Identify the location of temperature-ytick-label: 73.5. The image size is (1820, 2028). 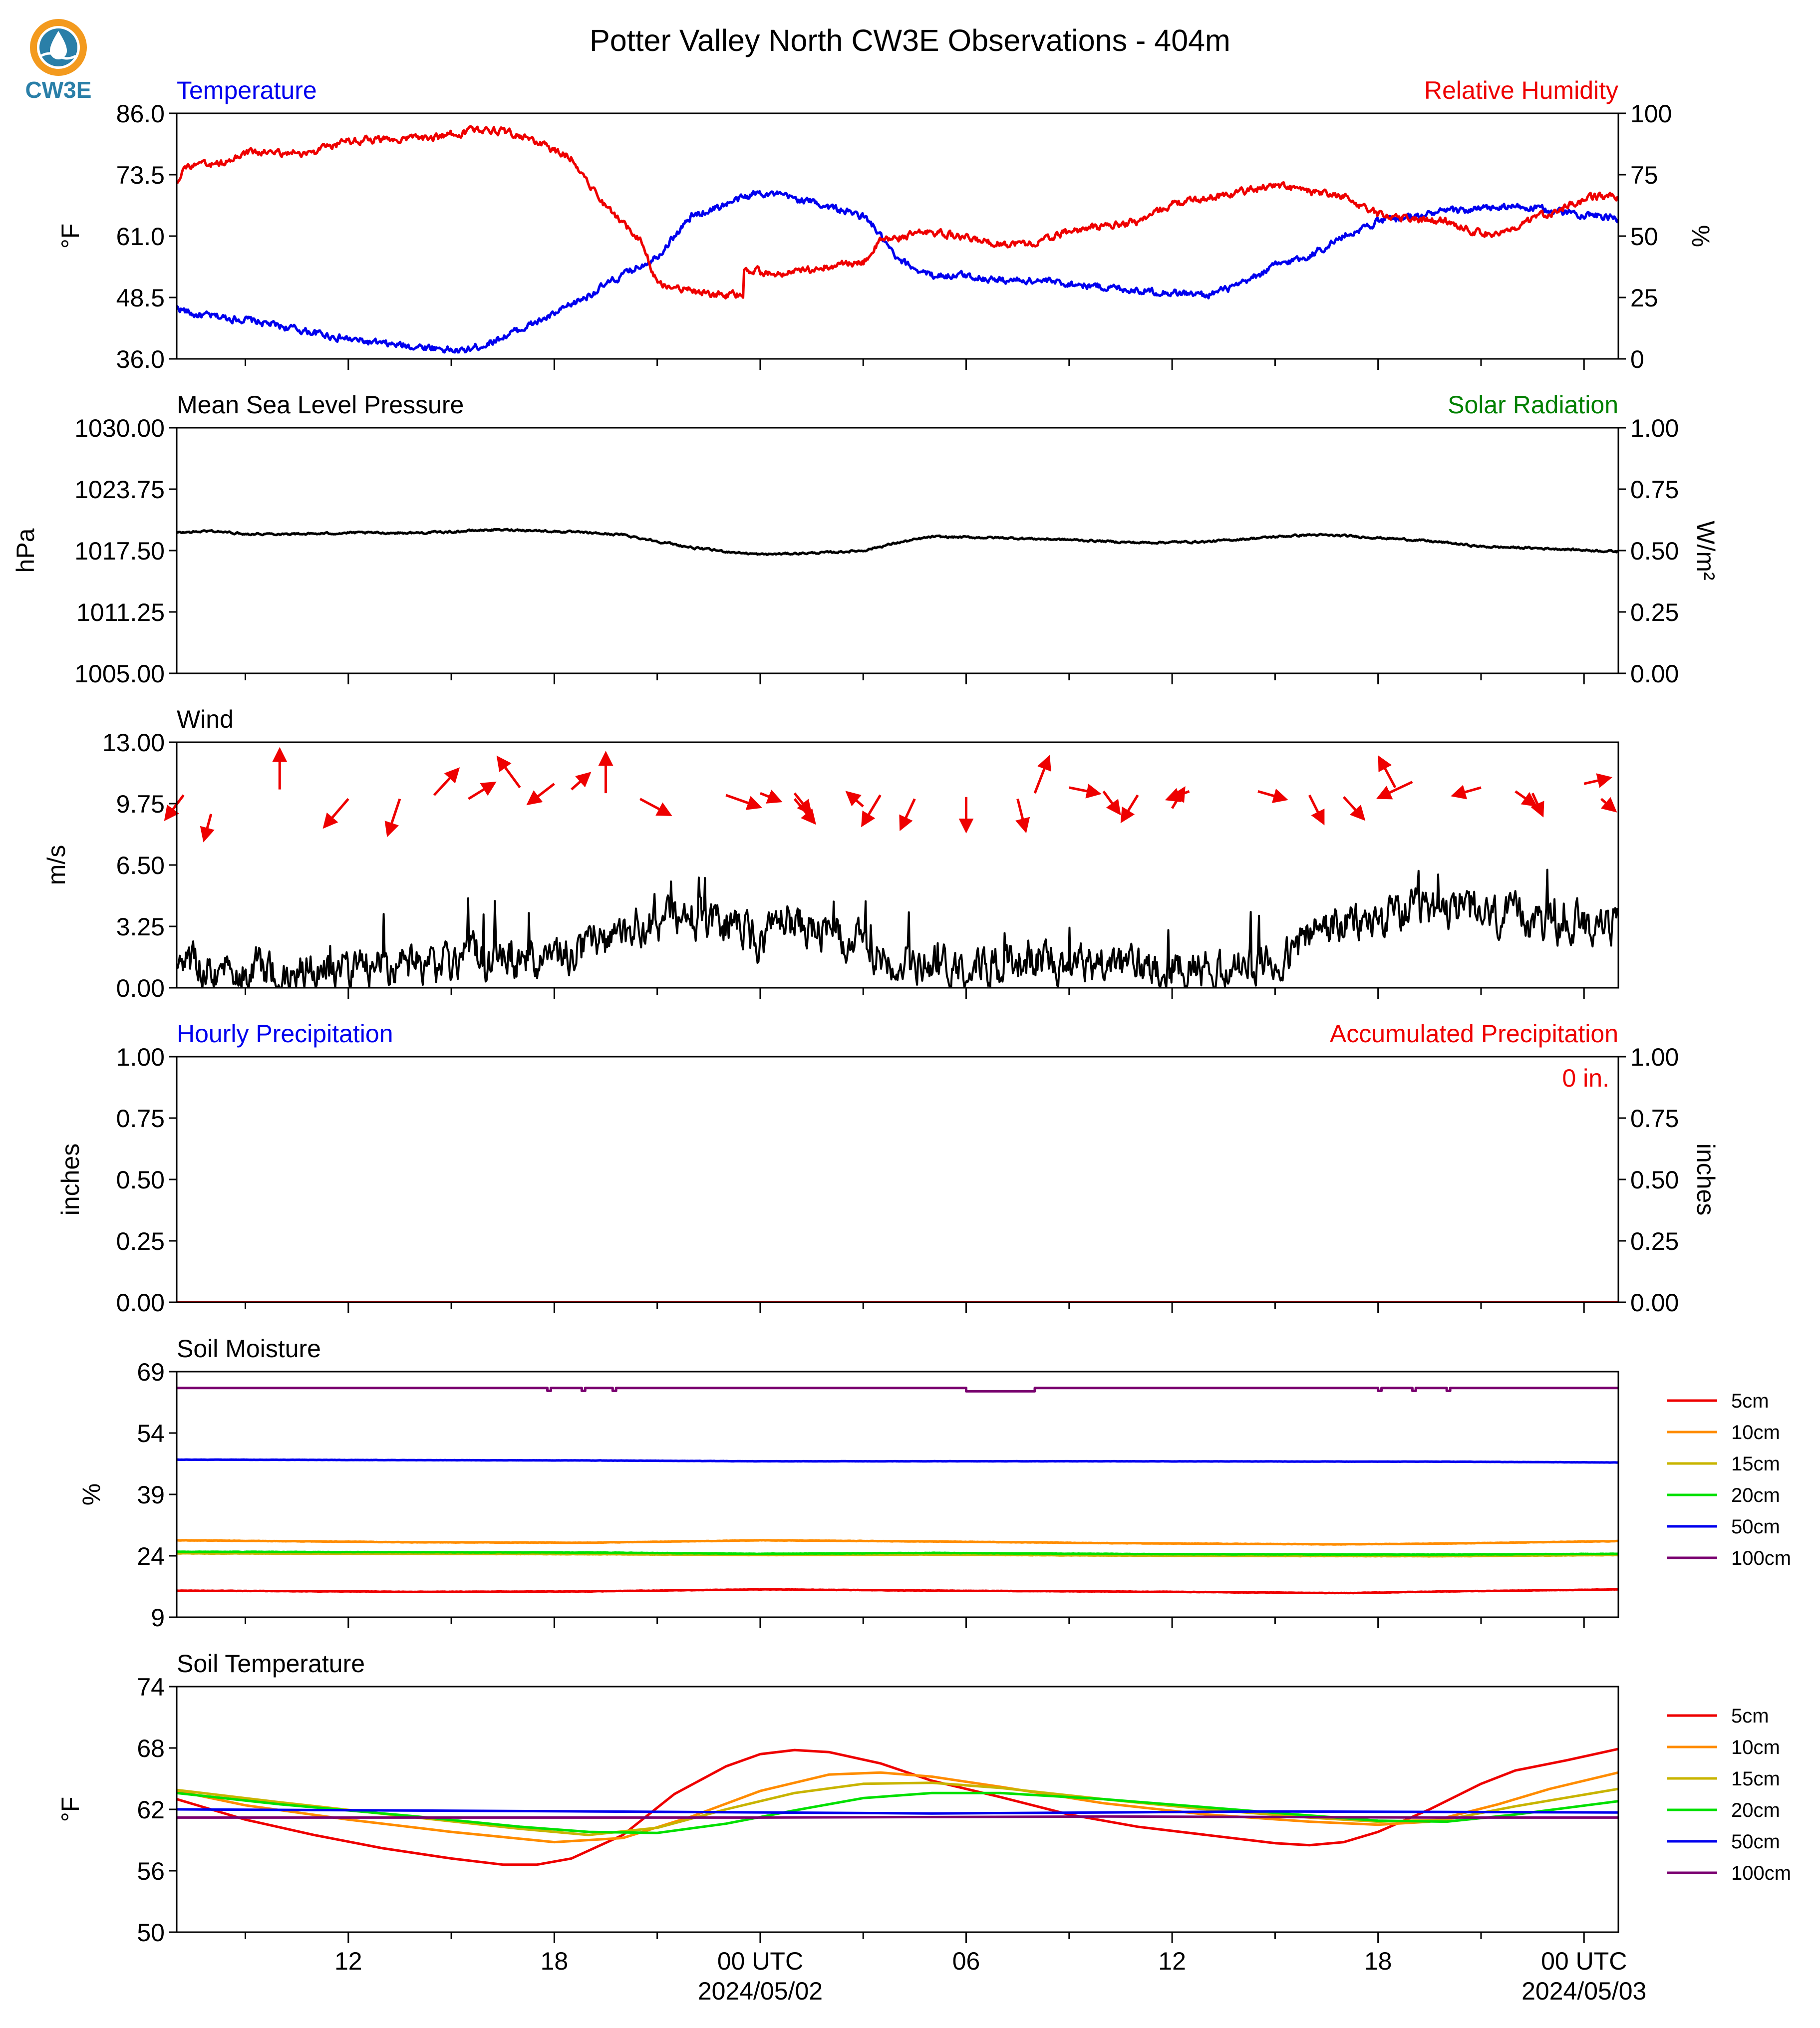
(140, 175).